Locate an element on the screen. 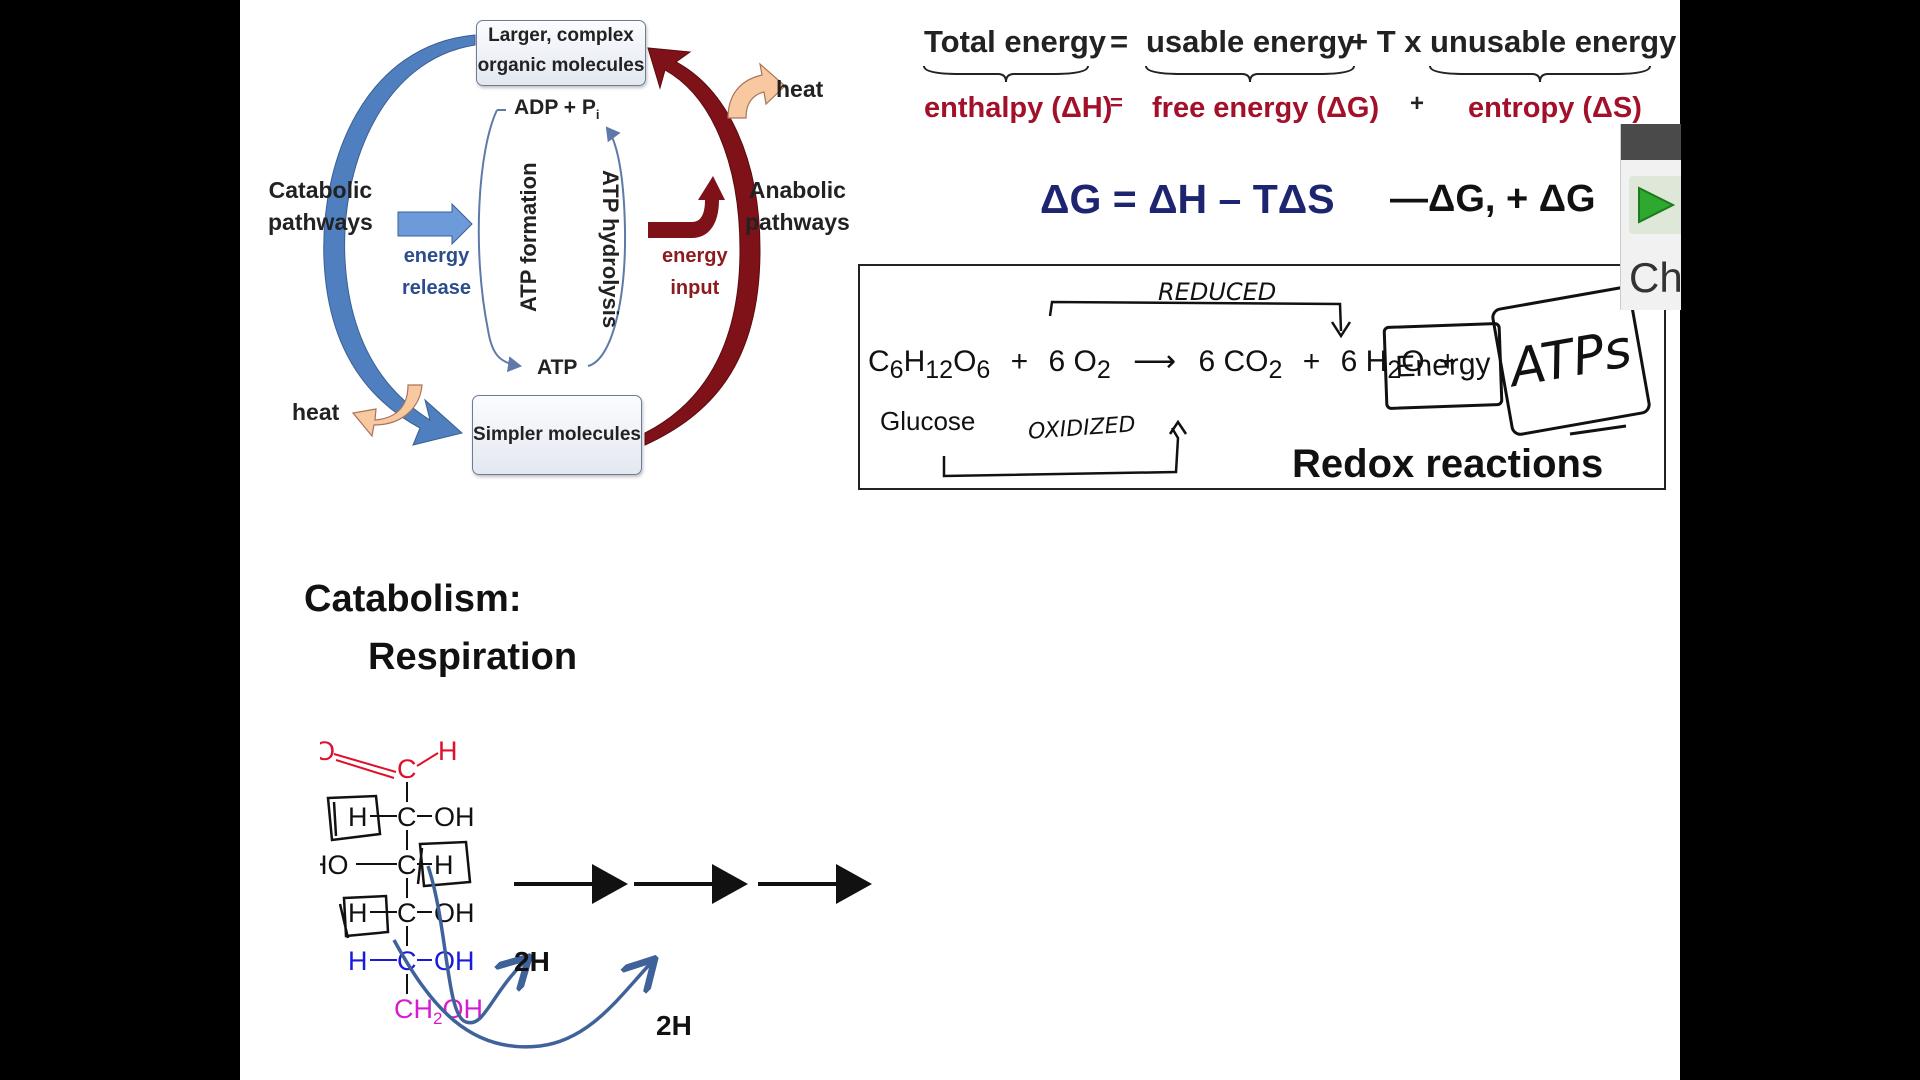  anabolic-pathways-label: Anabolic pathways is located at coordinates (797, 206).